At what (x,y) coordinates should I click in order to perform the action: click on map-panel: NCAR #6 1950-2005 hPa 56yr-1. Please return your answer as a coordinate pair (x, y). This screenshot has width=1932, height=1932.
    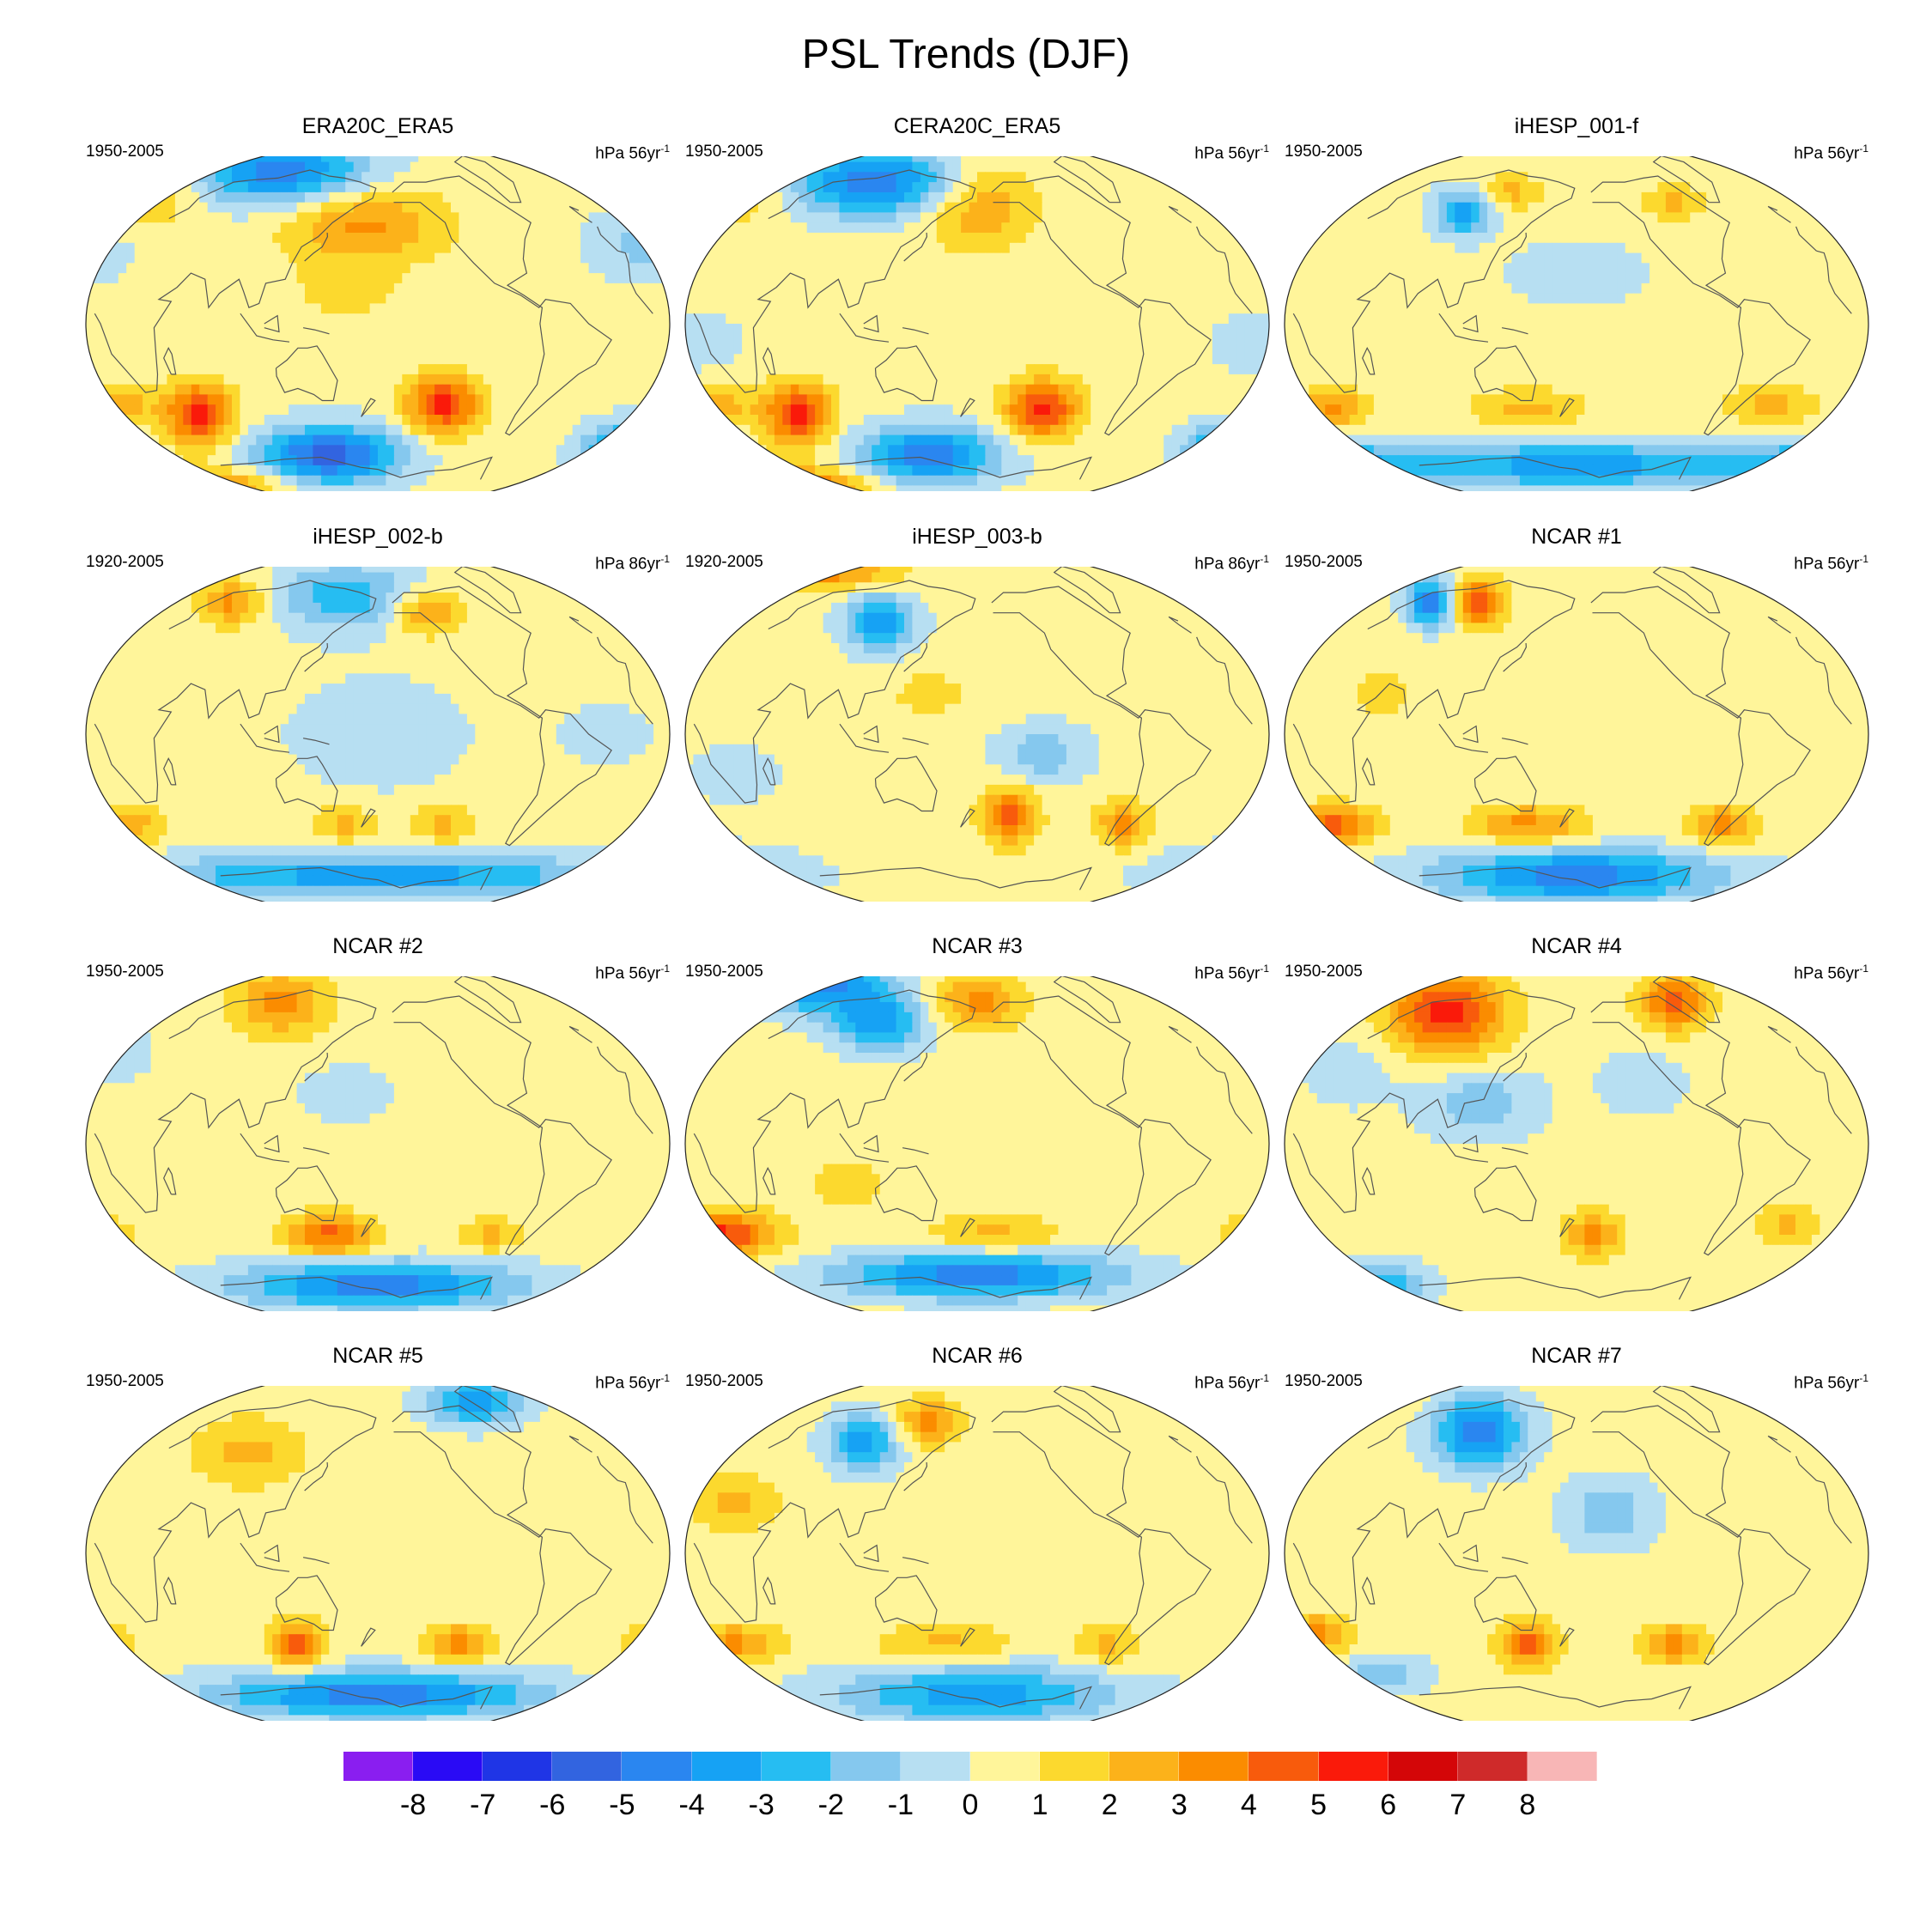
    Looking at the image, I should click on (977, 1532).